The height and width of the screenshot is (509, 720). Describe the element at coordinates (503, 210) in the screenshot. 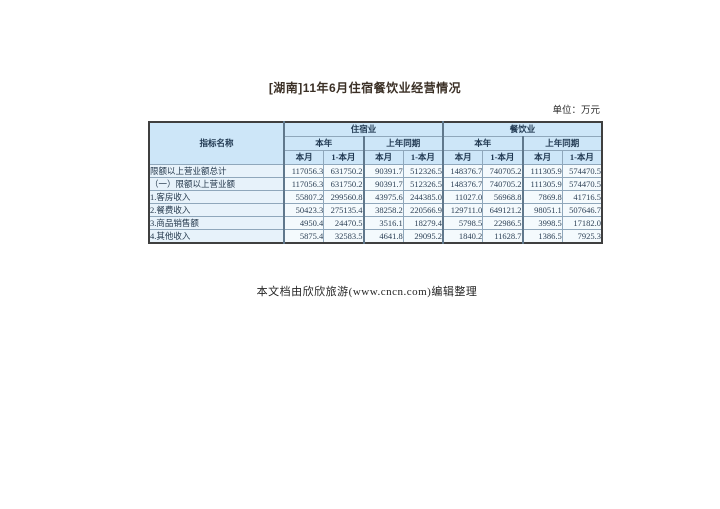

I see `cell-value: 649121.2` at that location.